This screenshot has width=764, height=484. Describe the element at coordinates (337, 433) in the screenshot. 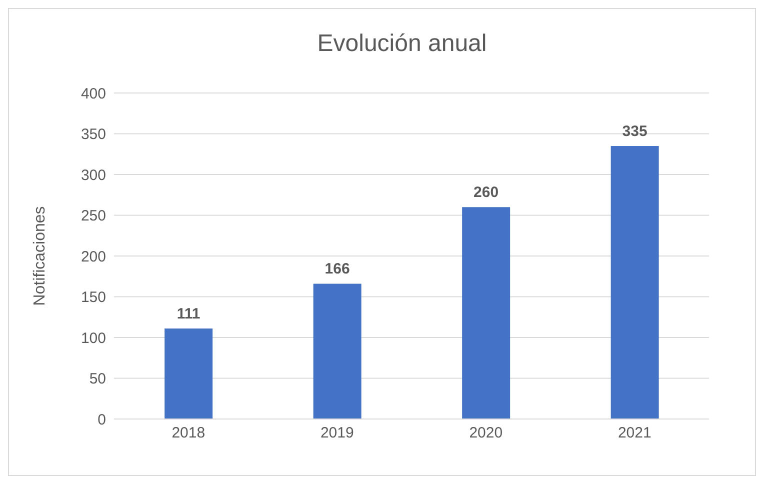

I see `x-tick-label: 2019` at that location.